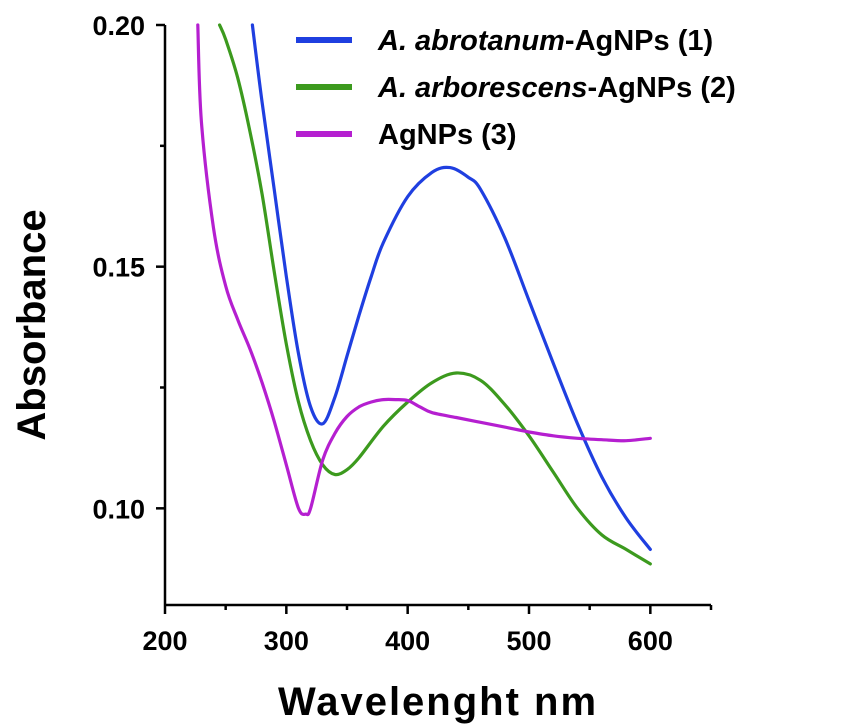 The width and height of the screenshot is (841, 728). What do you see at coordinates (545, 41) in the screenshot?
I see `legend-label-1: A. abrotanum-AgNPs (1)` at bounding box center [545, 41].